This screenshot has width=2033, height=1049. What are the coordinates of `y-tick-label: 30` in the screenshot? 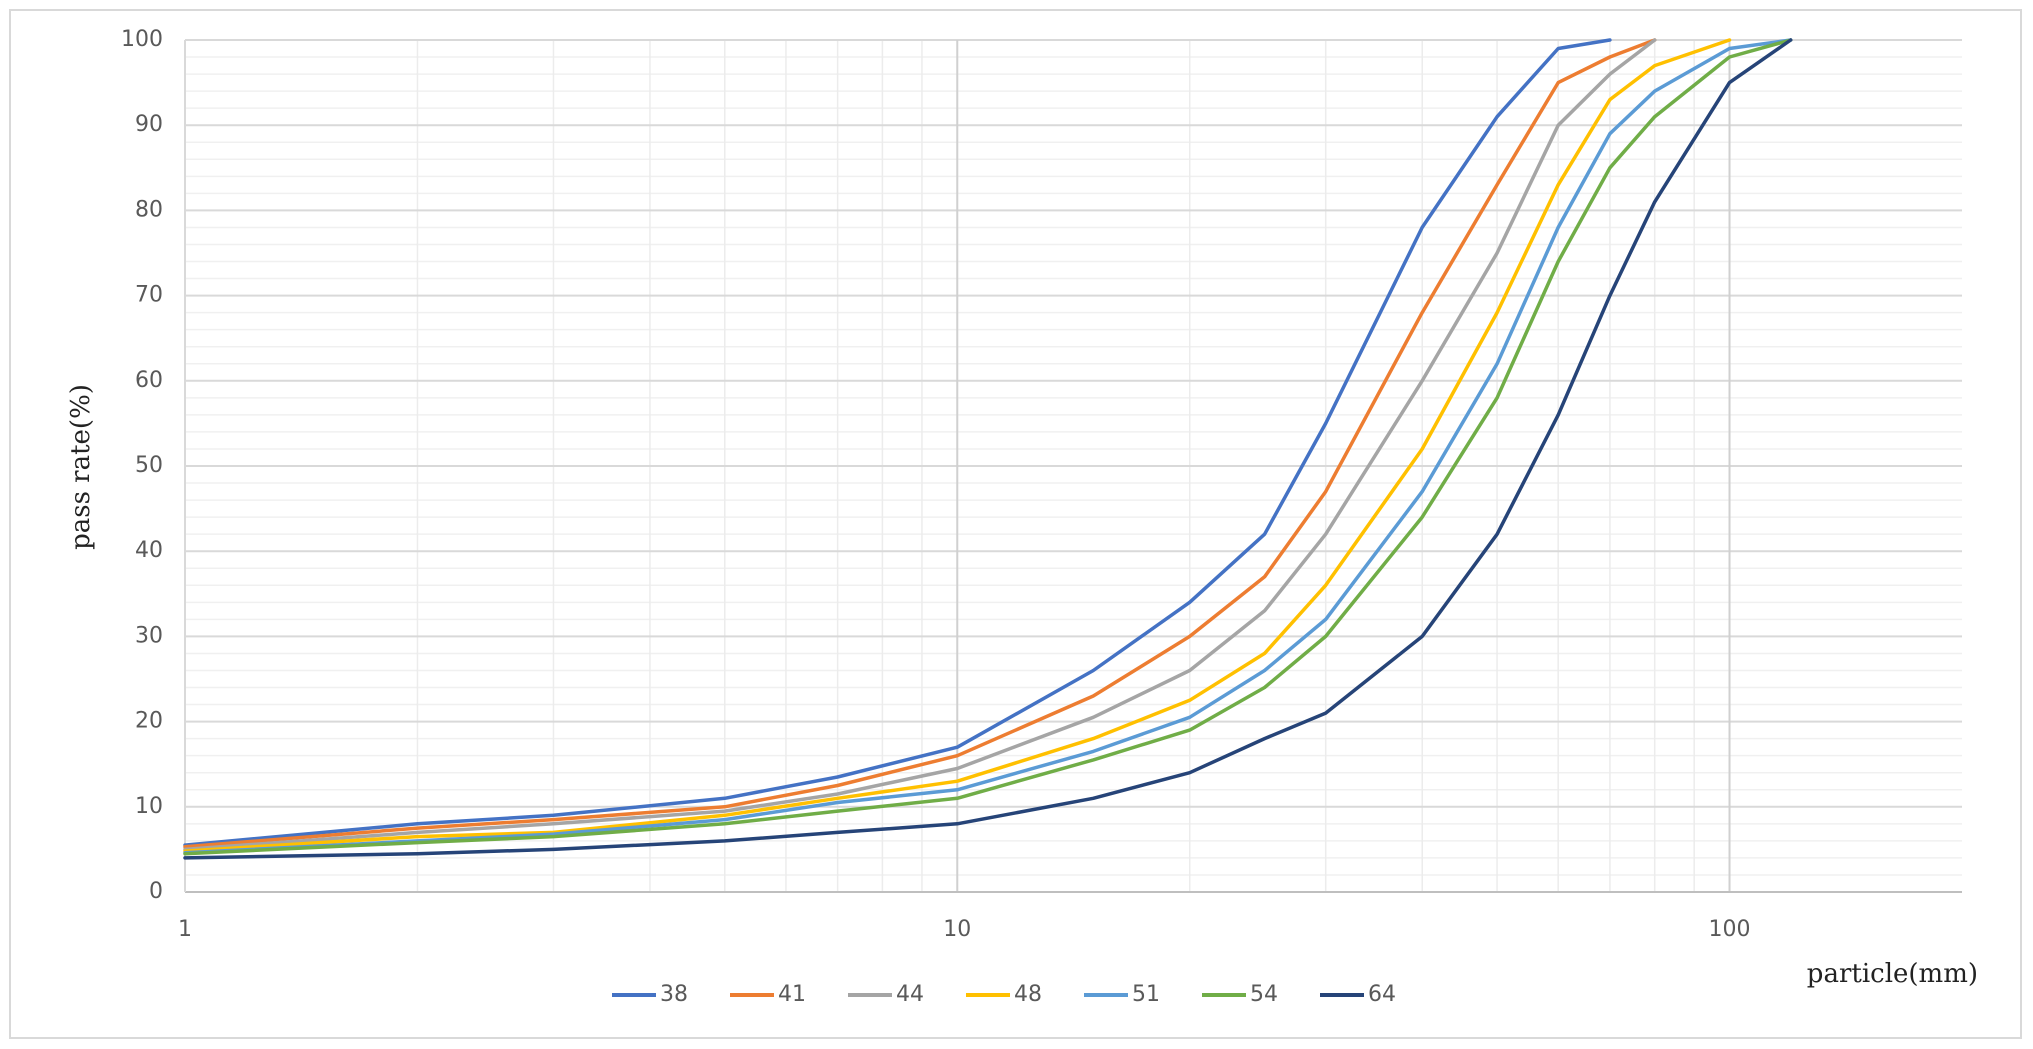 It's located at (149, 635).